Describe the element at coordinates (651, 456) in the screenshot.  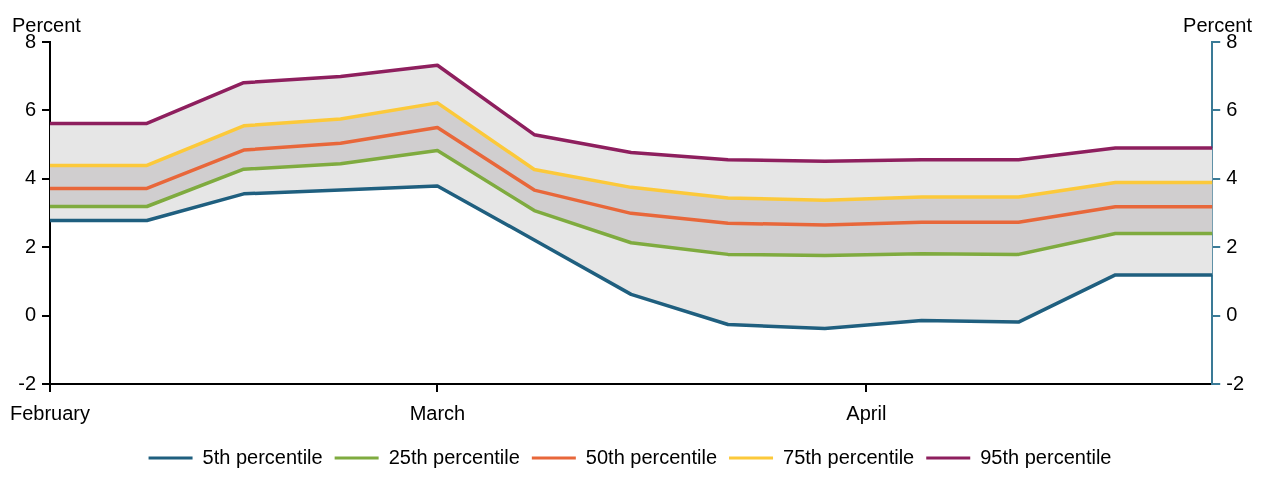
I see `legend-label: 50th percentile` at that location.